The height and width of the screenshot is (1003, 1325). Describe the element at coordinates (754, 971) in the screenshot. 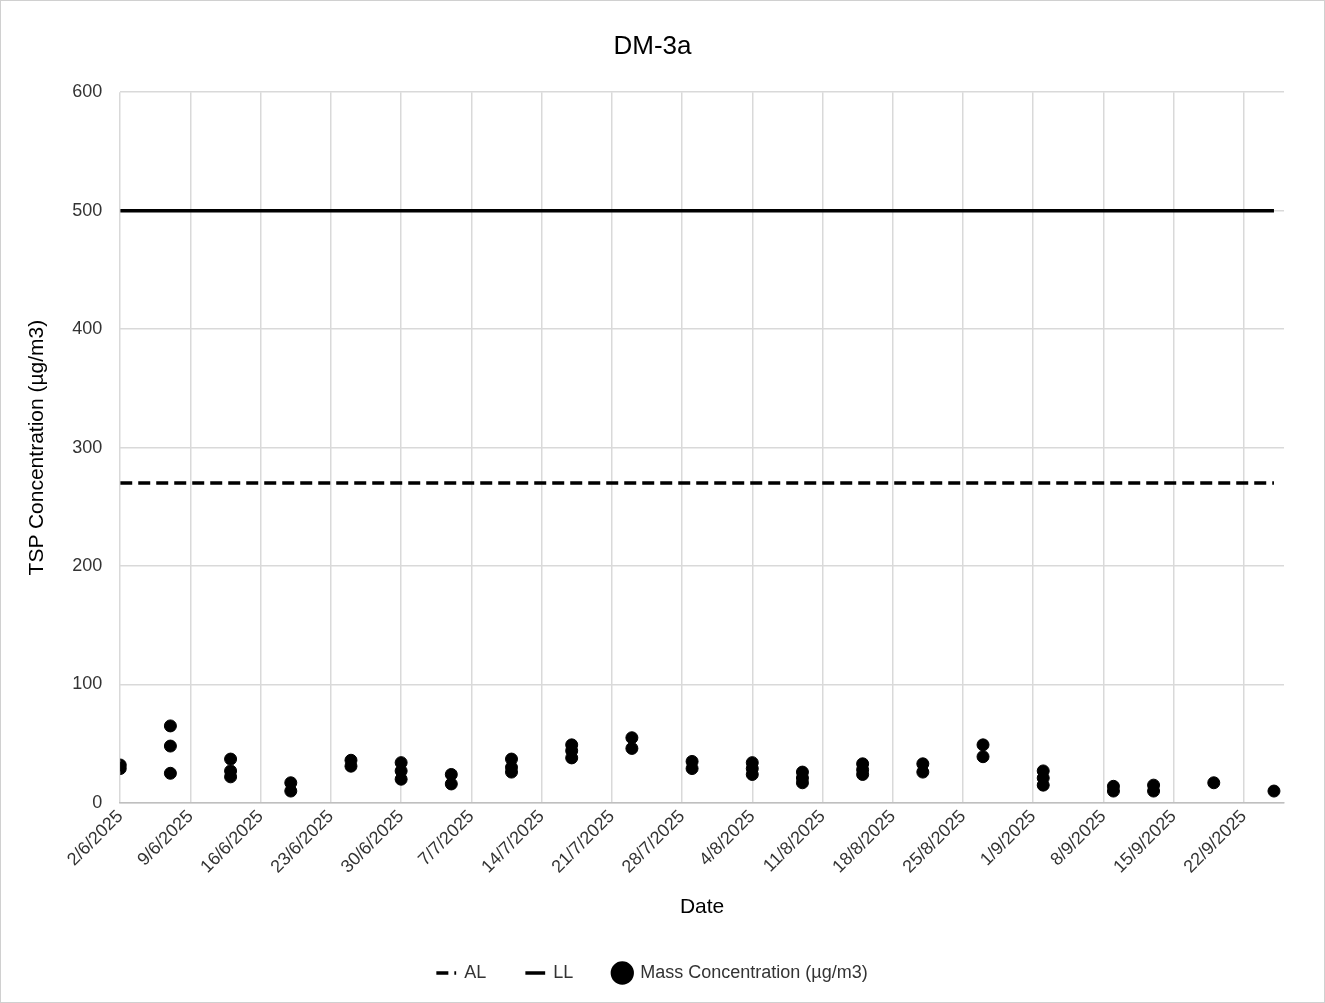

I see `legend-label: Mass Concentration (µg/m3)` at that location.